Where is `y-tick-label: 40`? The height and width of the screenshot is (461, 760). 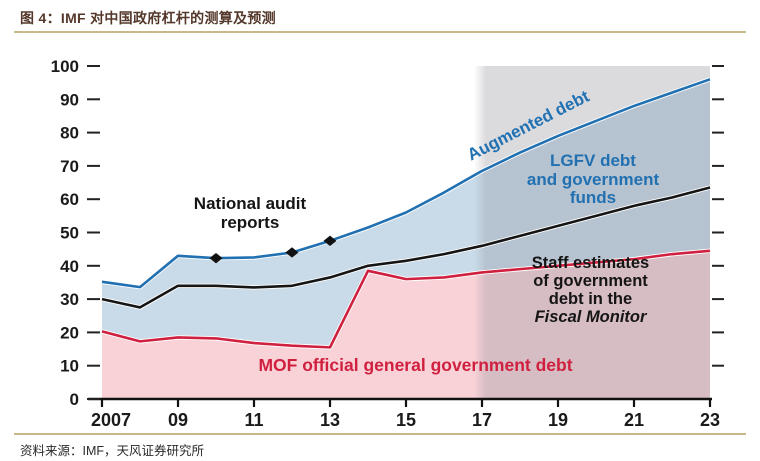 y-tick-label: 40 is located at coordinates (69, 266).